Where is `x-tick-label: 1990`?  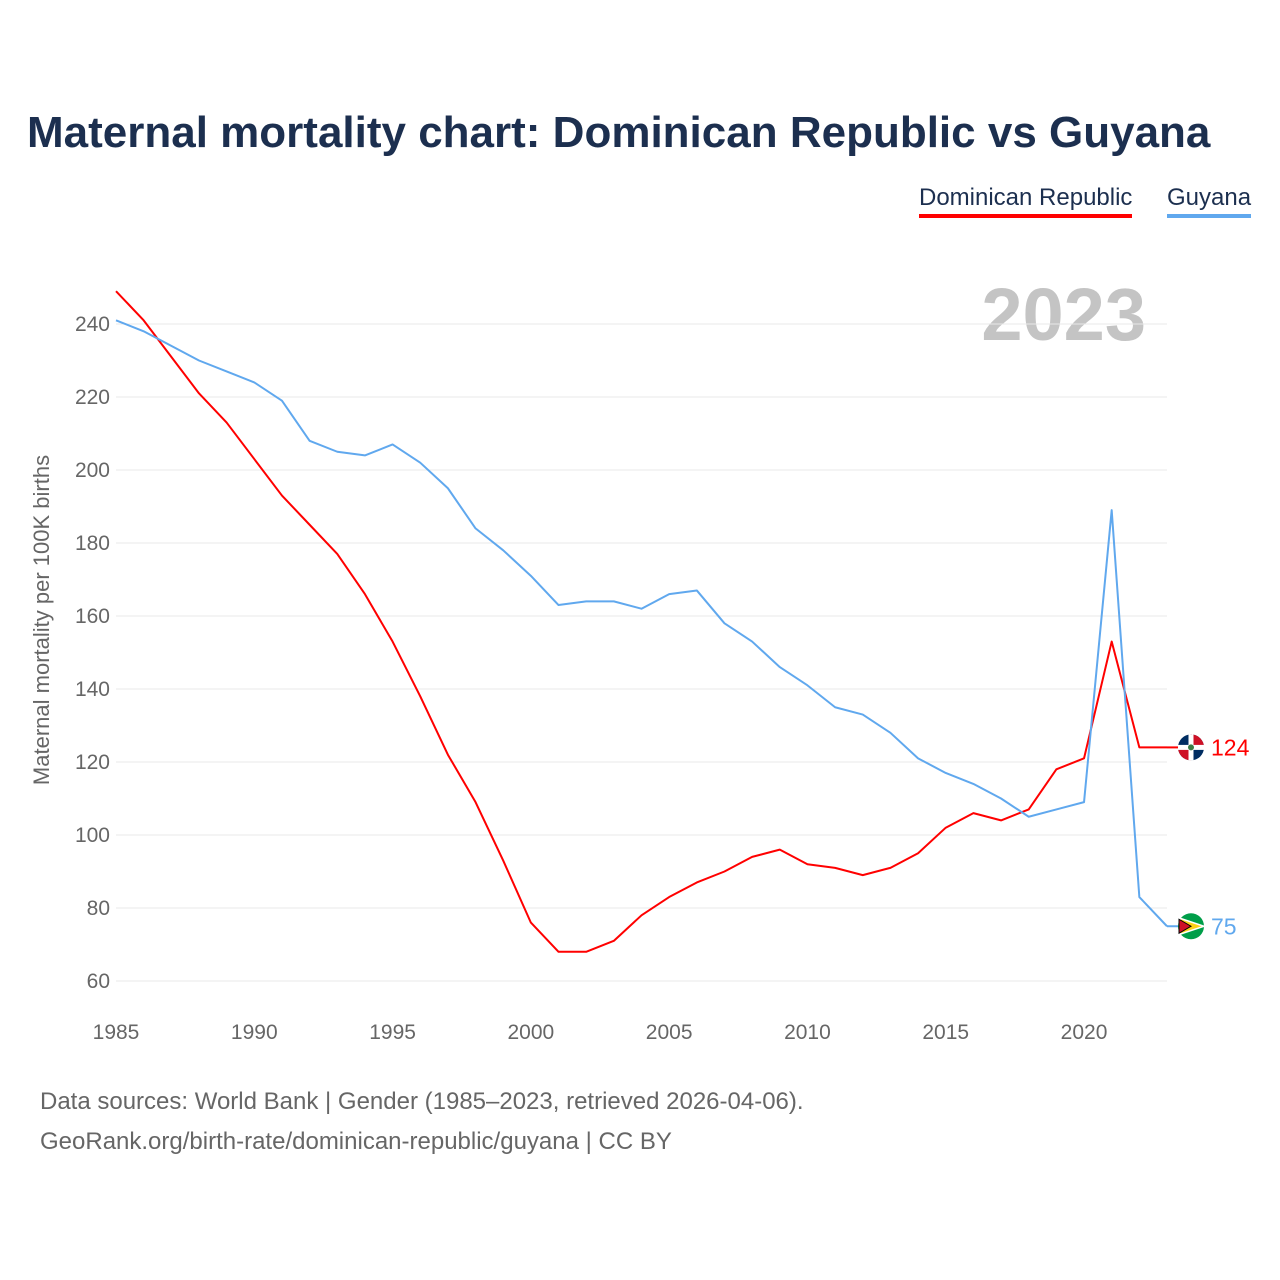
x-tick-label: 1990 is located at coordinates (254, 1032).